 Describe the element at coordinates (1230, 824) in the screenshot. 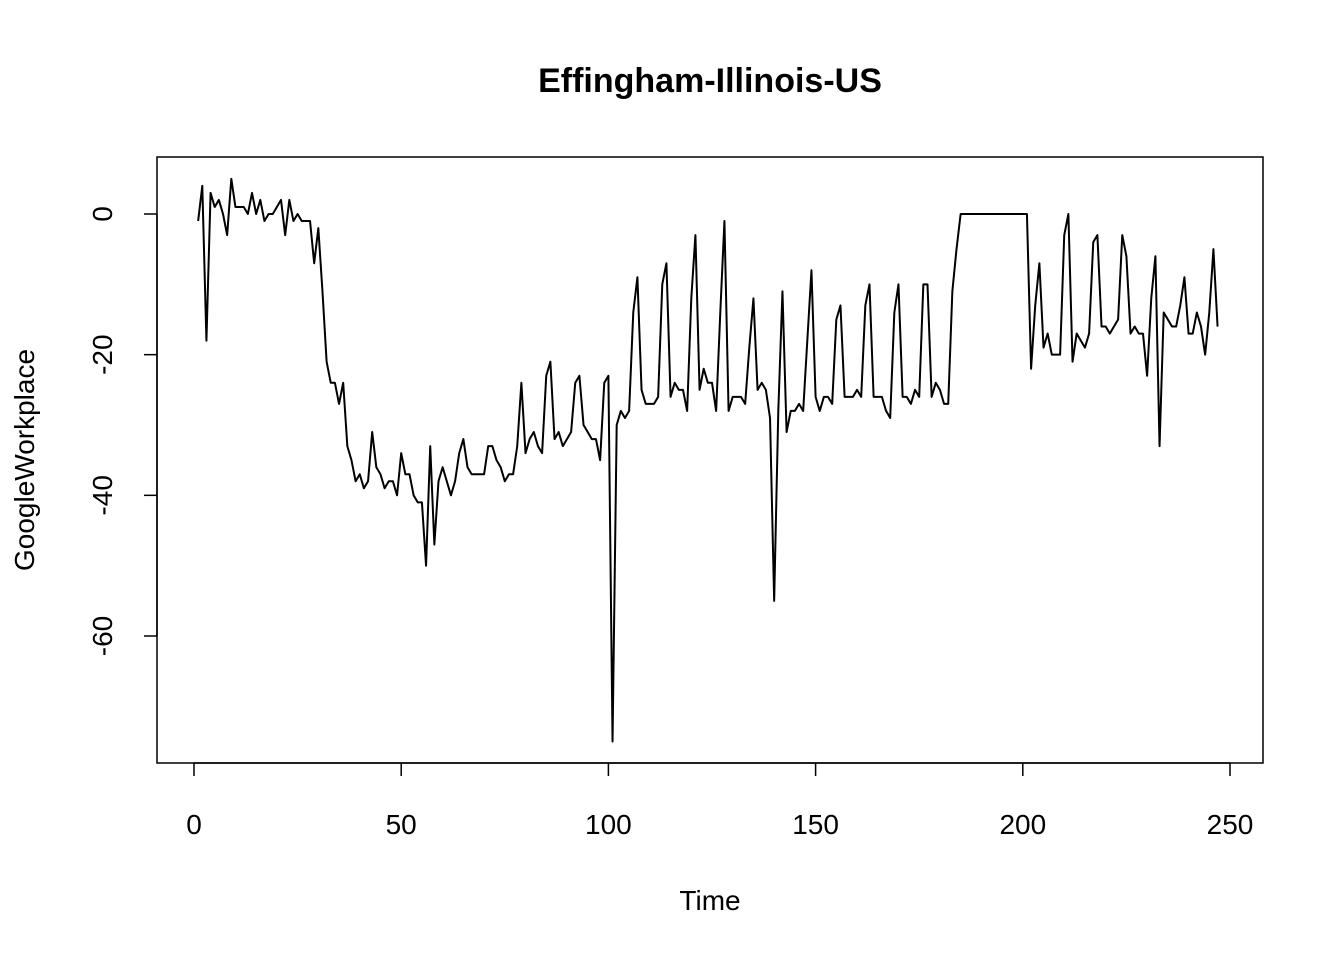

I see `x-tick-label: 250` at that location.